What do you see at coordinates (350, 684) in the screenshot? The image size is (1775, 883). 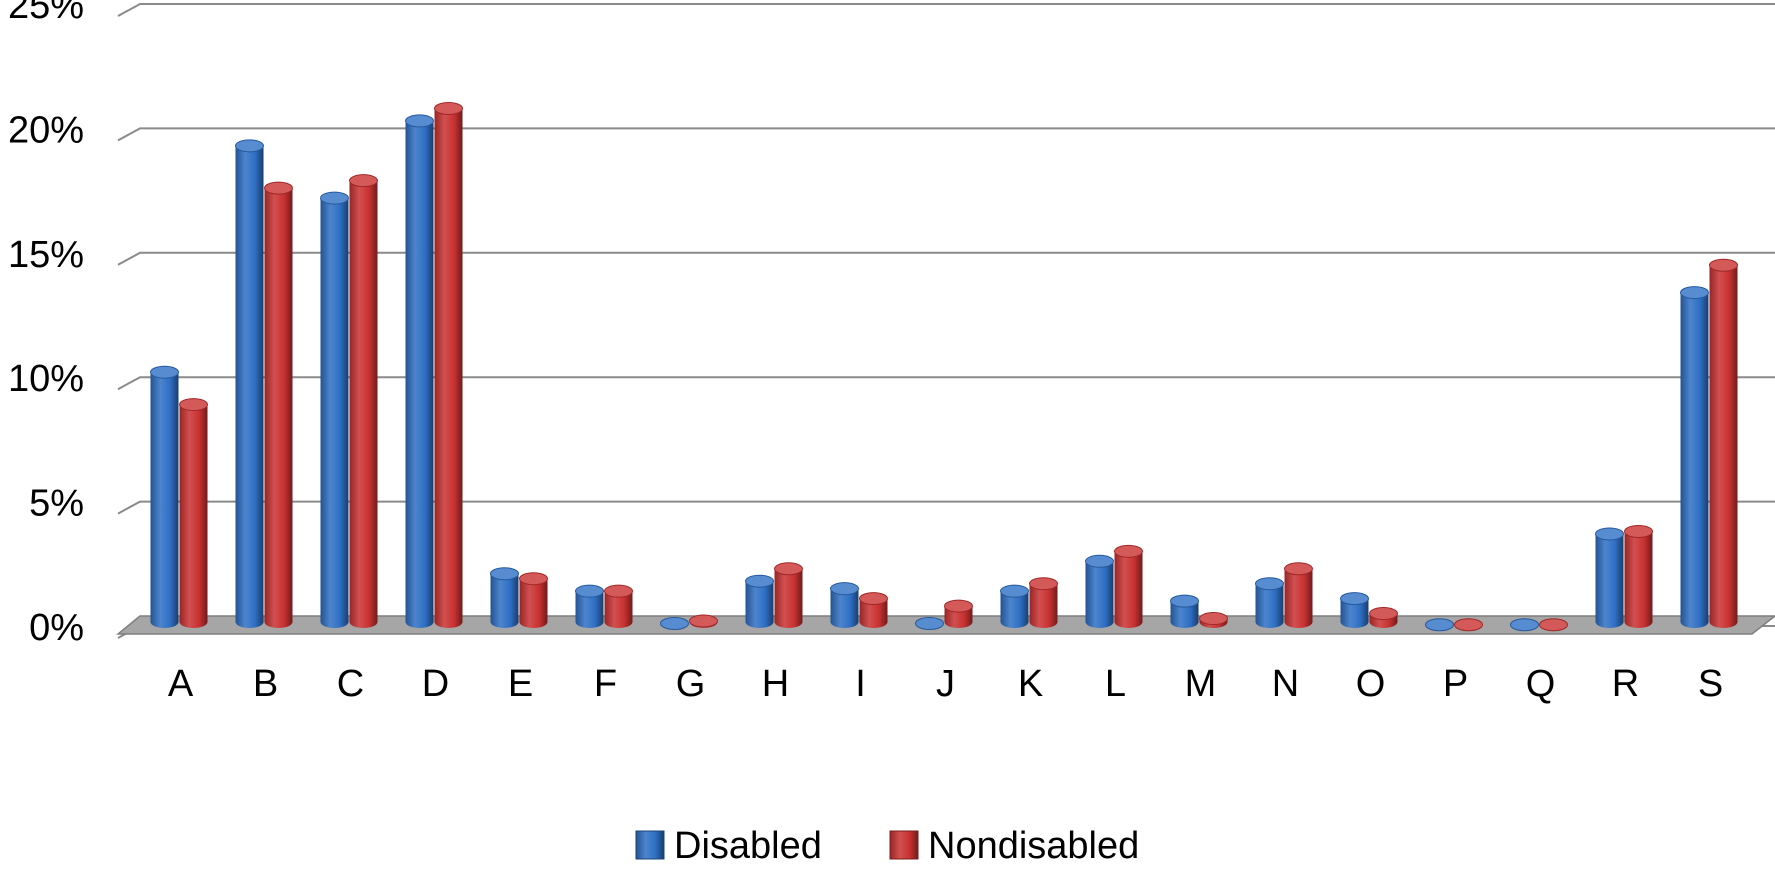 I see `x-tick-label: C` at bounding box center [350, 684].